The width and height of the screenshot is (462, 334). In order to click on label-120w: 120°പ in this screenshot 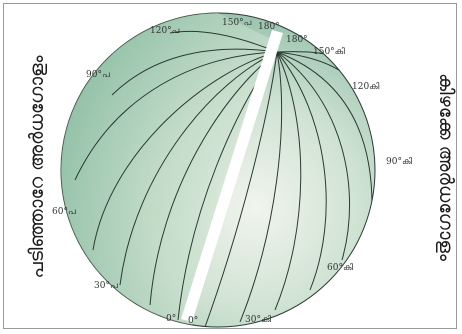, I will do `click(165, 31)`.